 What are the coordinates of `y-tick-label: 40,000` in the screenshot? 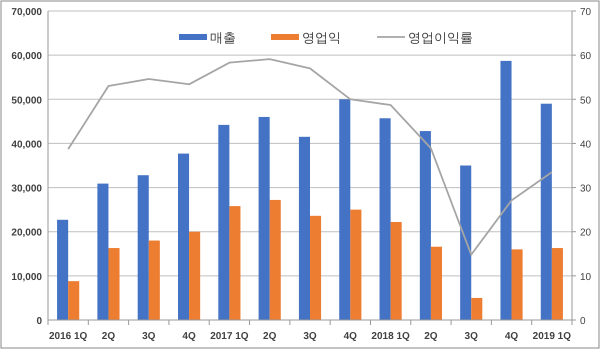 It's located at (26, 144).